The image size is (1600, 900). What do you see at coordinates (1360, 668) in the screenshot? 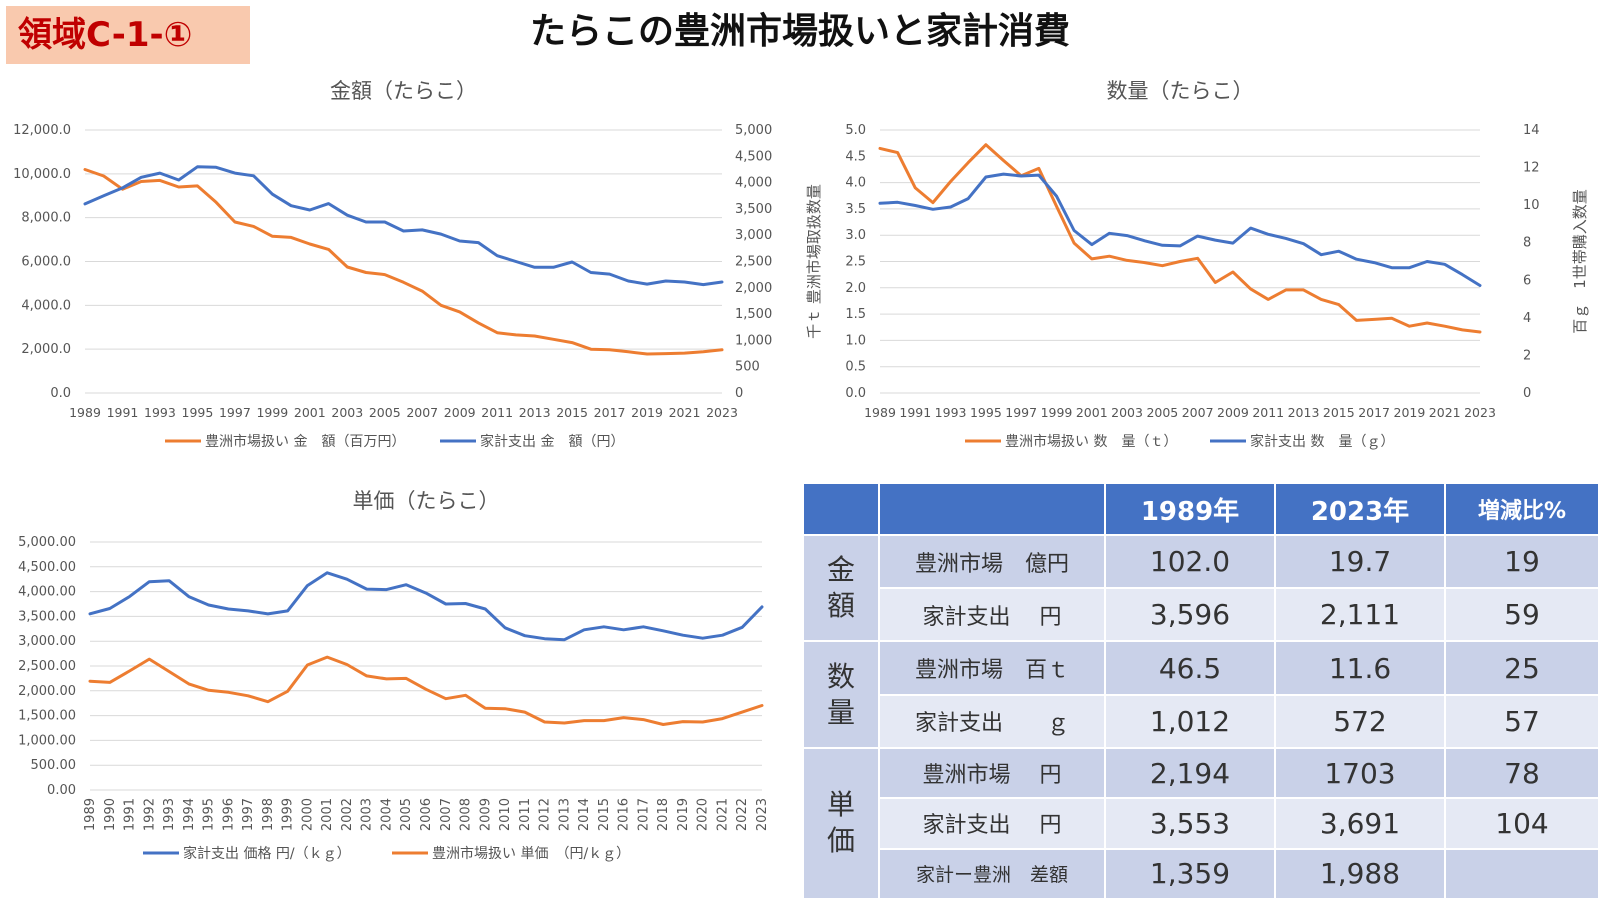
I see `cell-2023: 11.6` at bounding box center [1360, 668].